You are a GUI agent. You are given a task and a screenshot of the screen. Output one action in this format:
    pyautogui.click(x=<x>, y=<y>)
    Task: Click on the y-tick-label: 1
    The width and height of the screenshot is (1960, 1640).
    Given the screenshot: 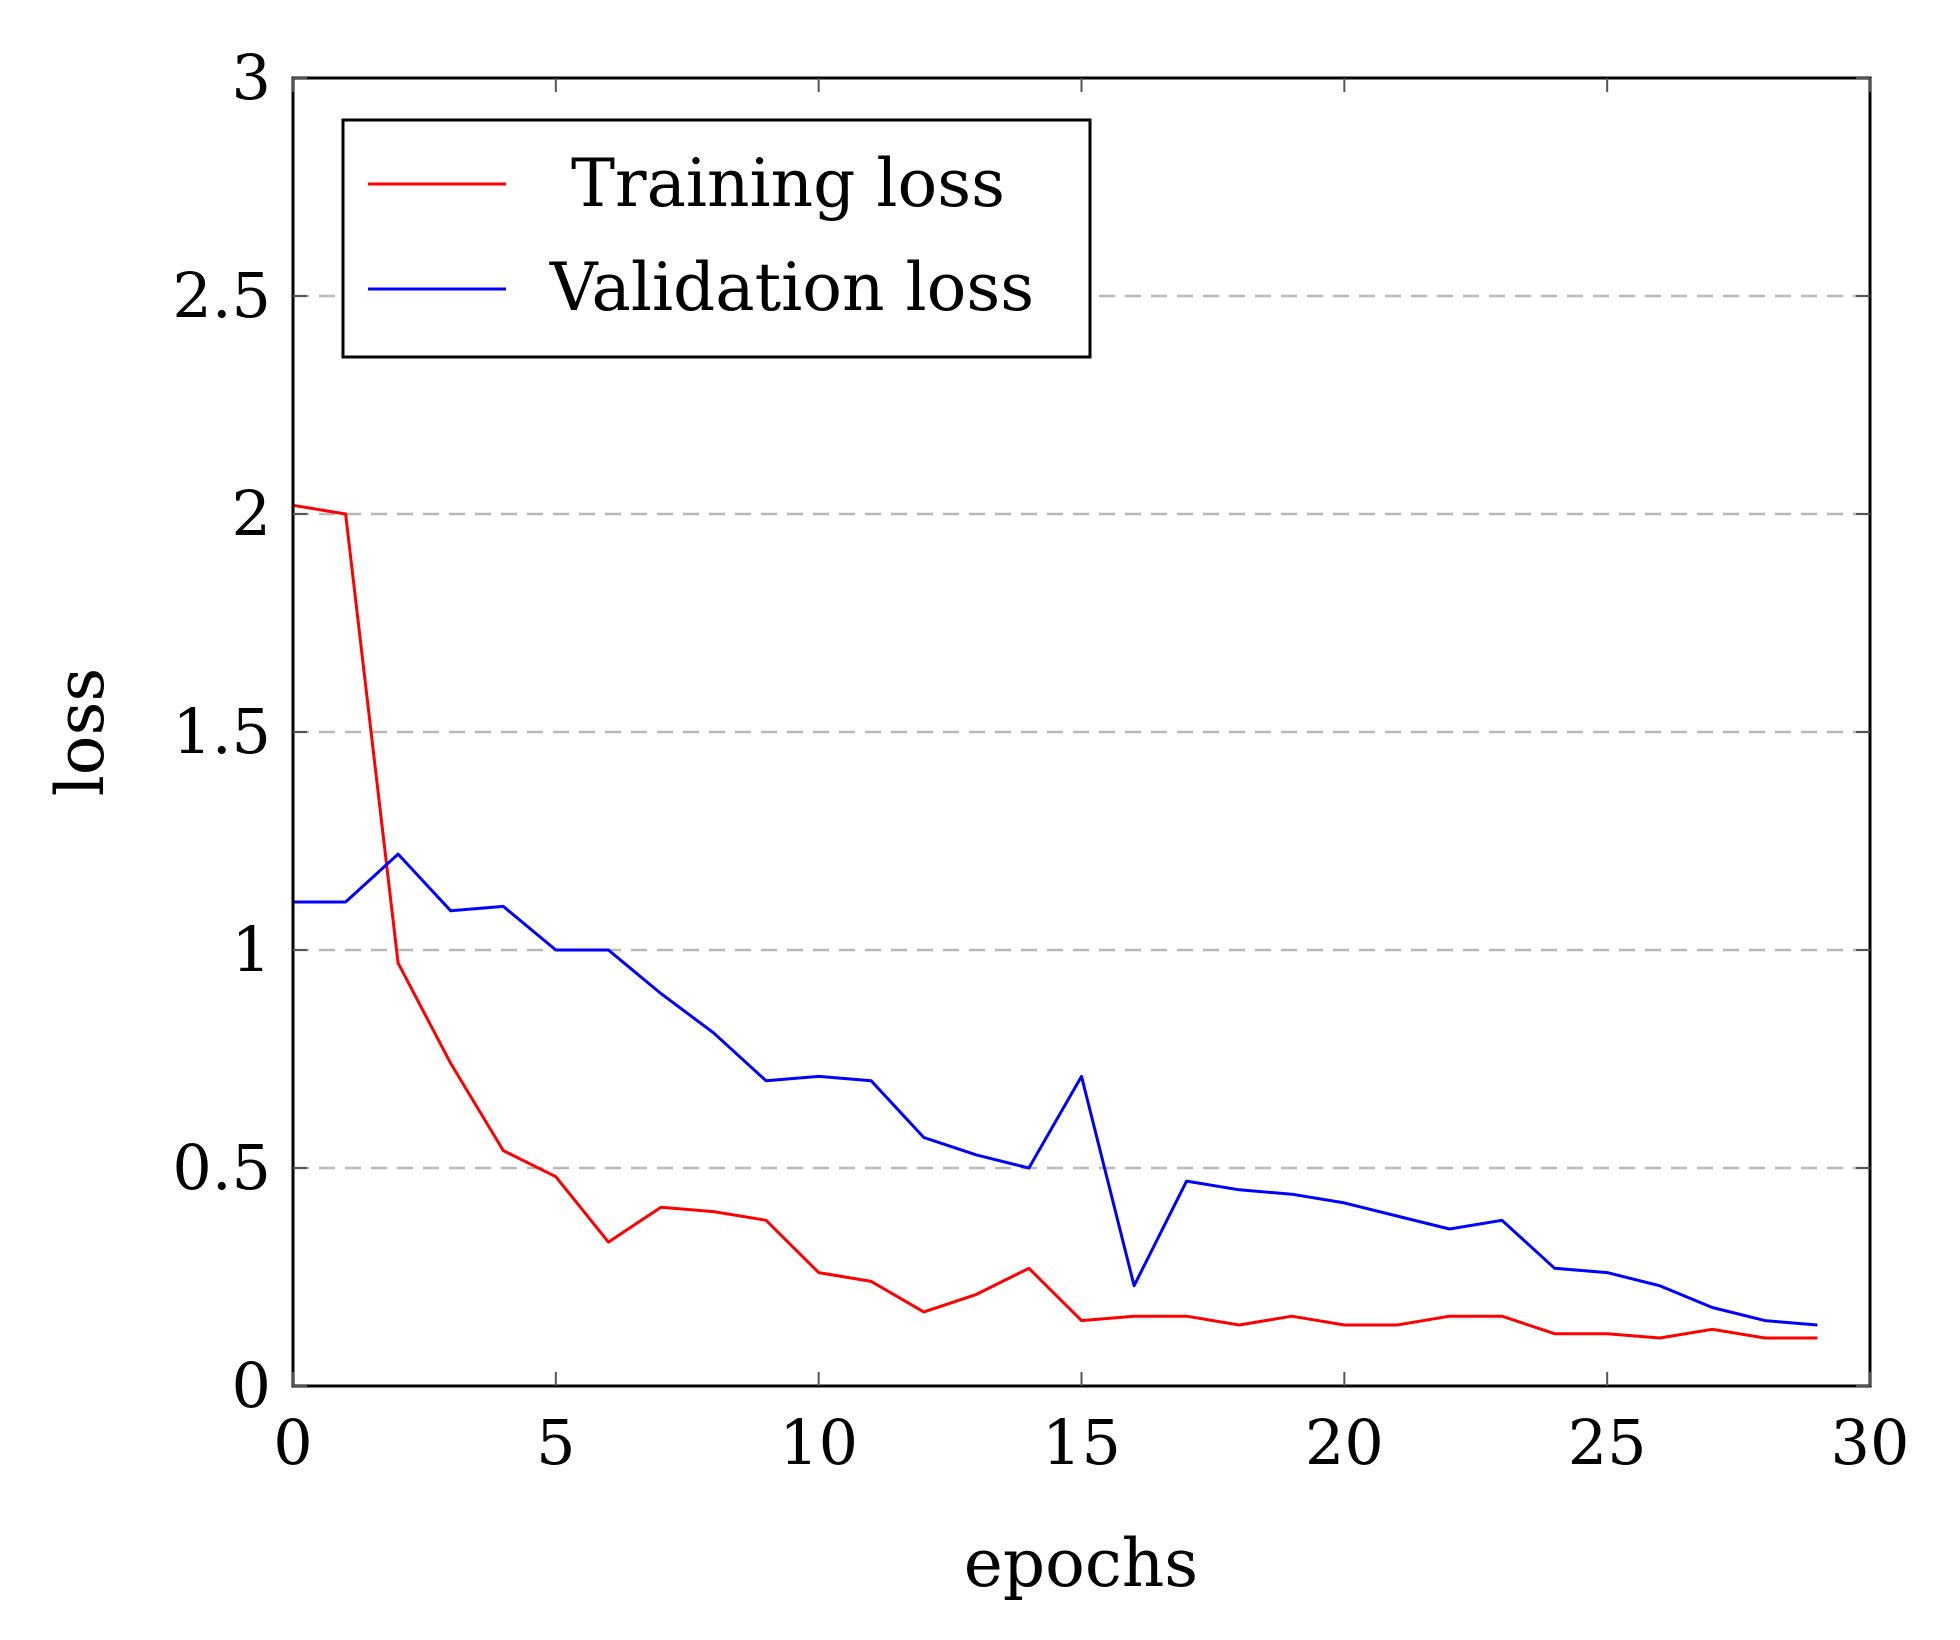 What is the action you would take?
    pyautogui.click(x=251, y=949)
    